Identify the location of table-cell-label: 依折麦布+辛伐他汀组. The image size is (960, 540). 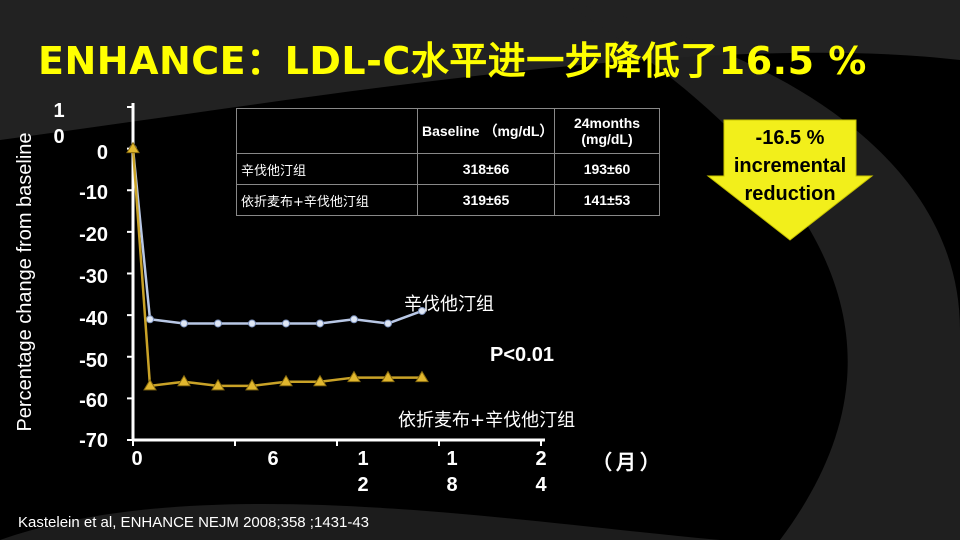
(327, 200).